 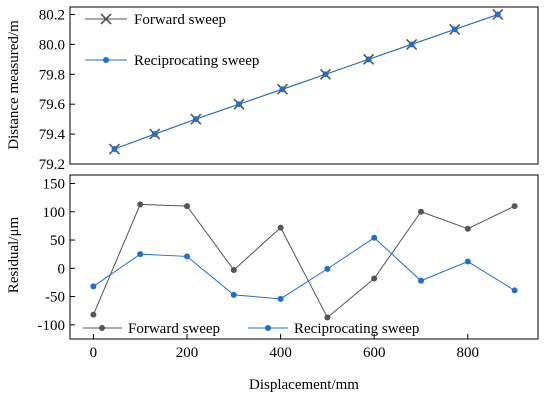 I want to click on top-y-tick-label: 79.8, so click(x=52, y=75).